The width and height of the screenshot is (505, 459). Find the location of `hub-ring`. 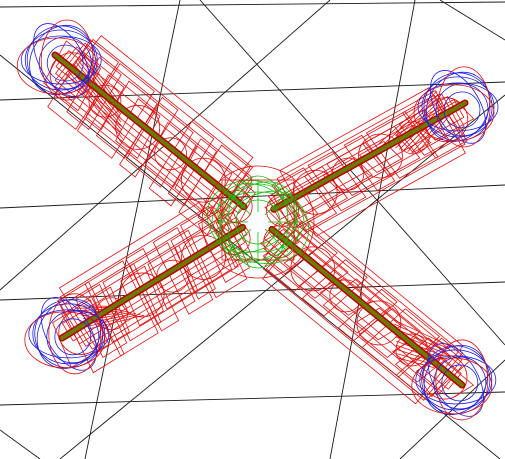

hub-ring is located at coordinates (258, 222).